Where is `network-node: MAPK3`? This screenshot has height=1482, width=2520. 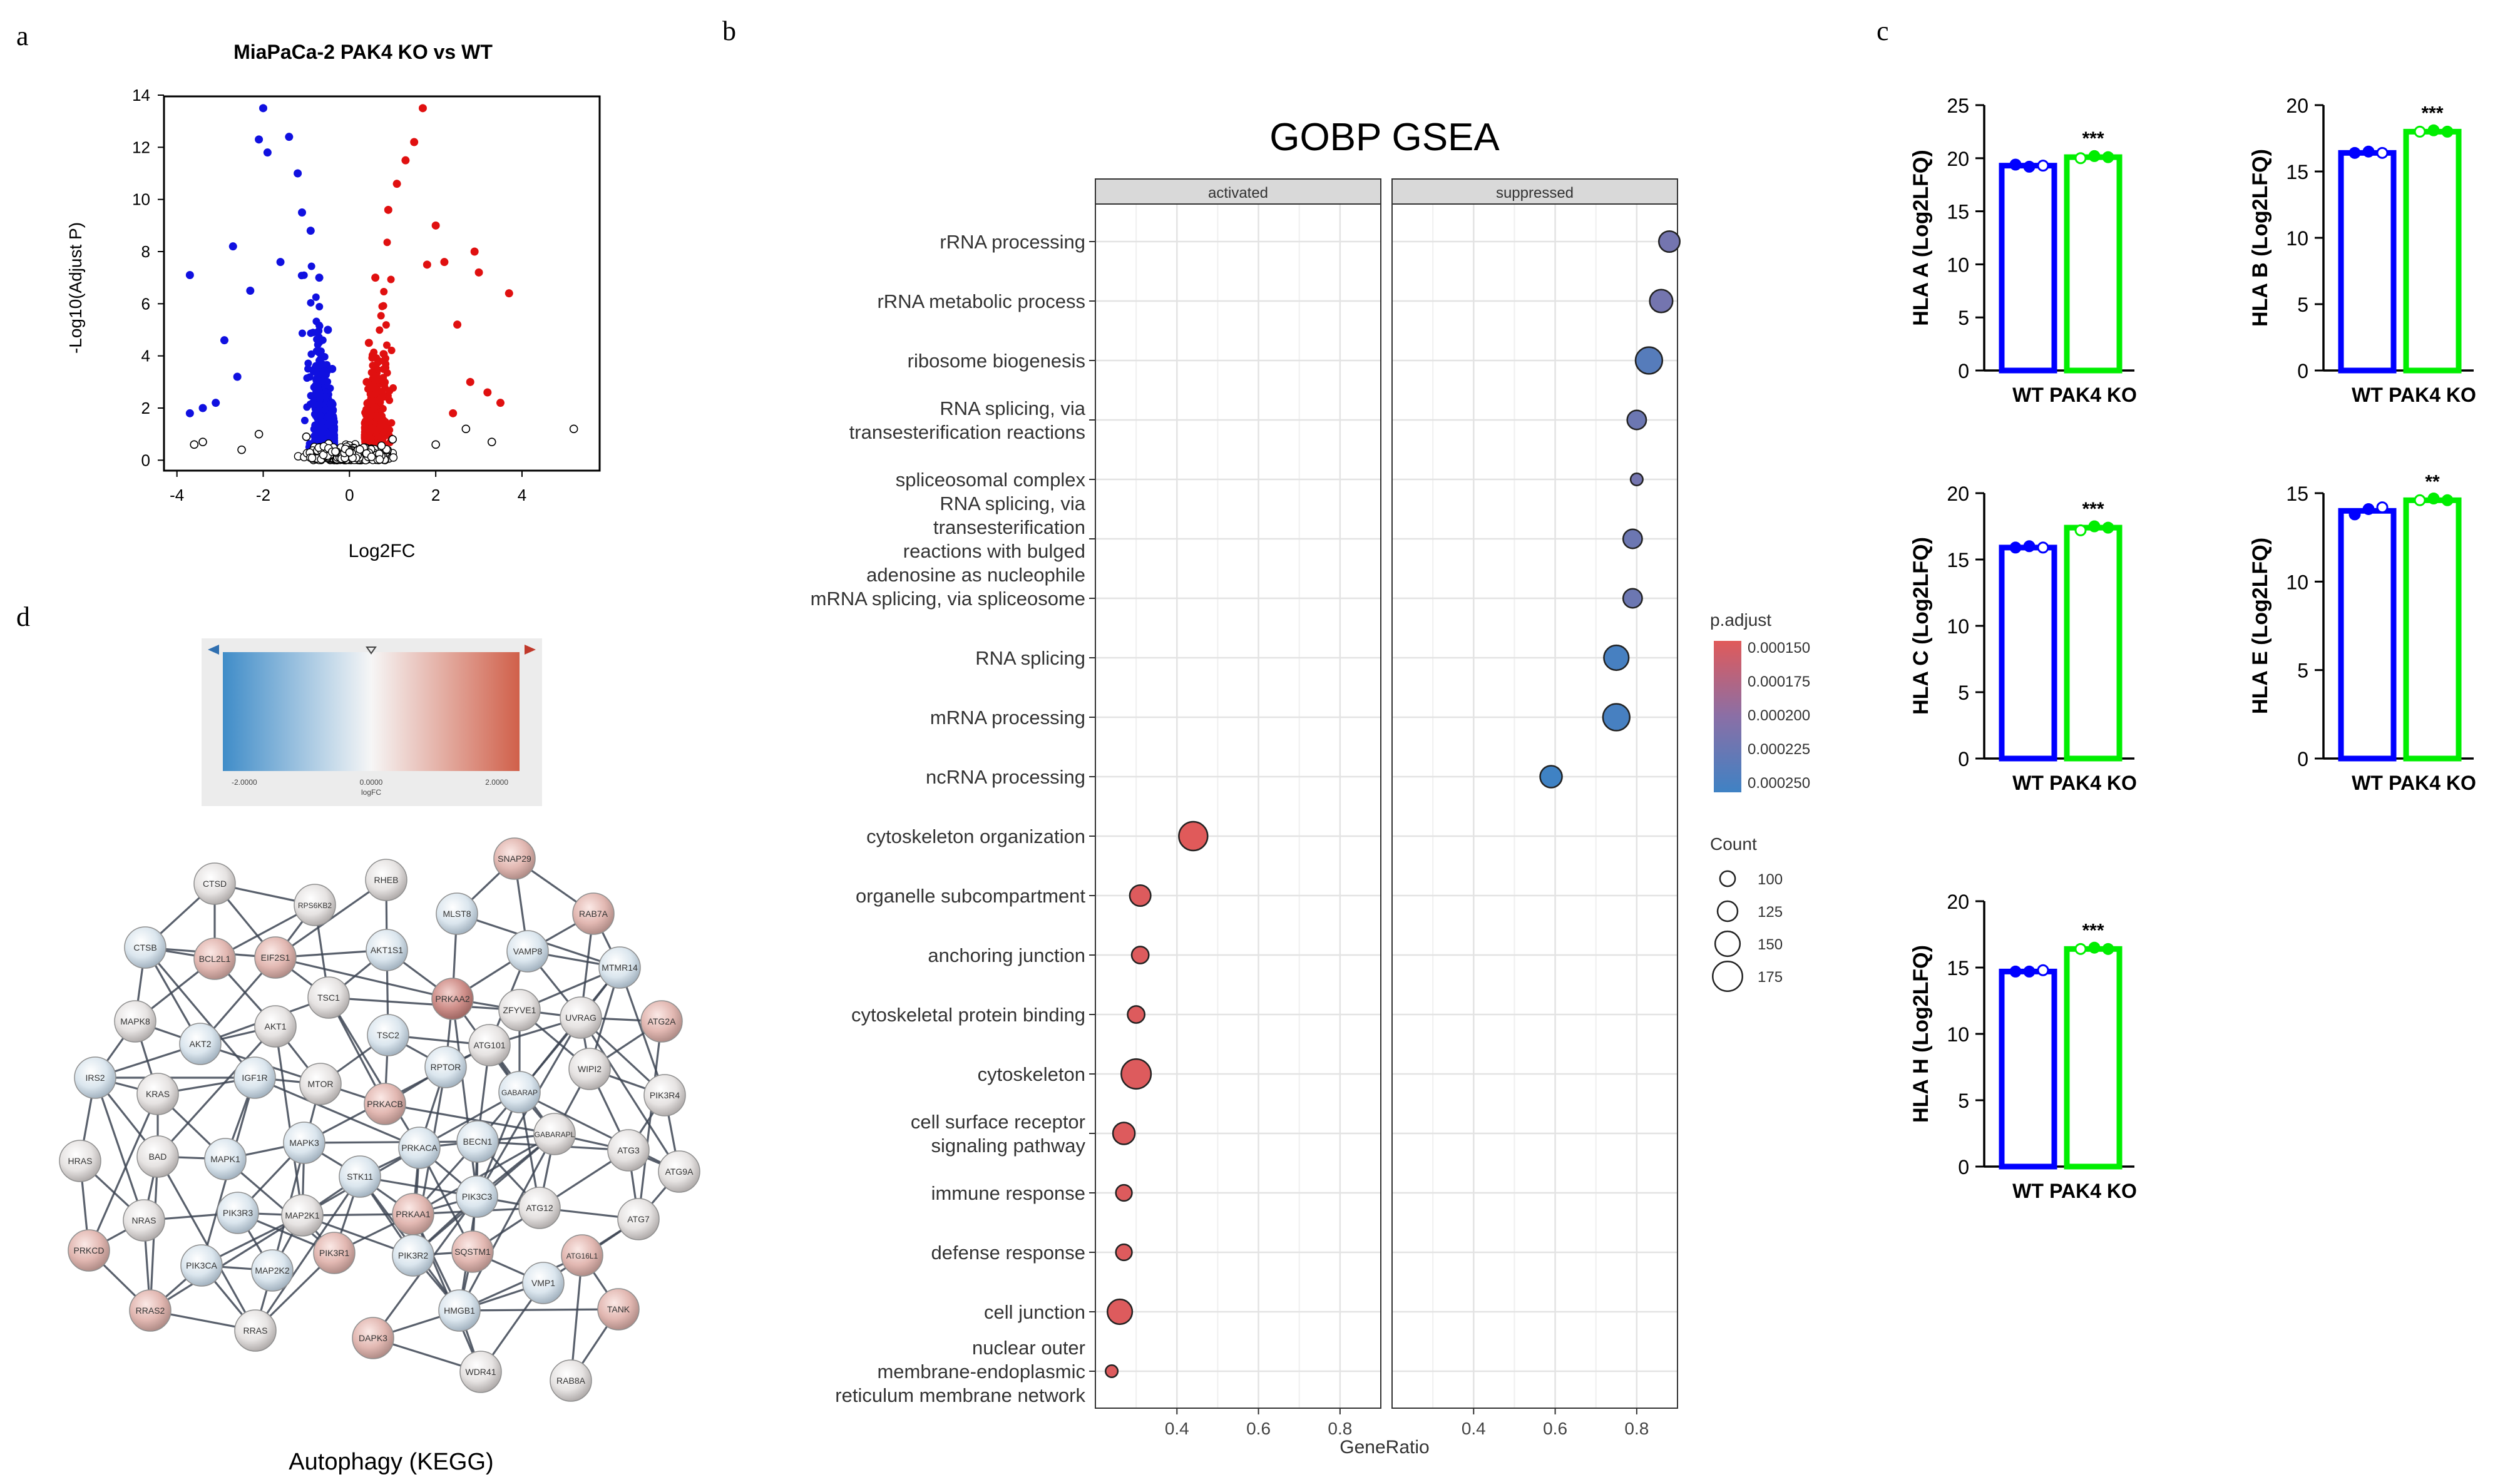 network-node: MAPK3 is located at coordinates (304, 1143).